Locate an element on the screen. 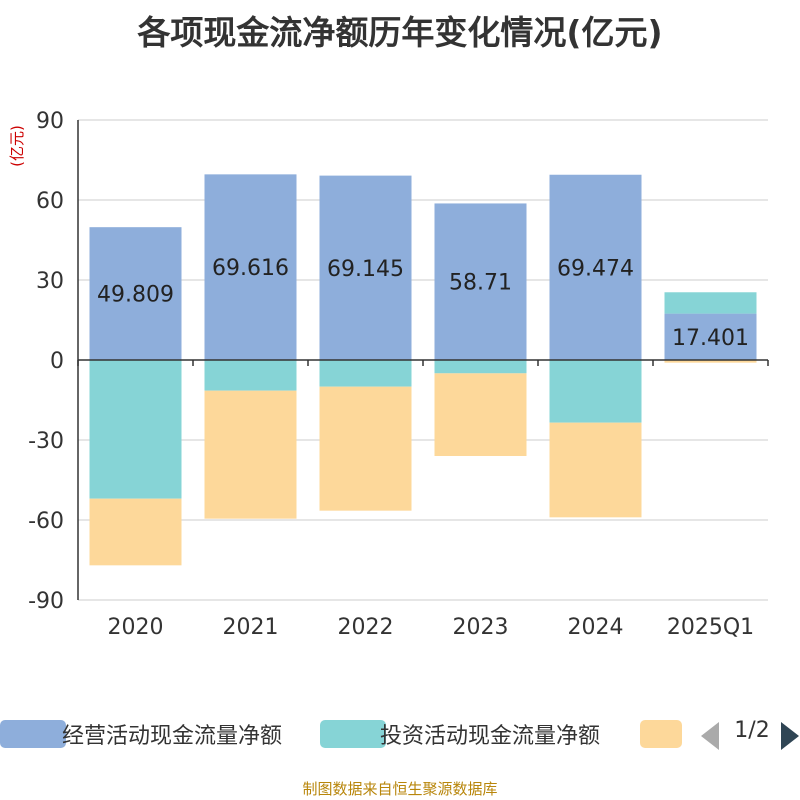 This screenshot has height=800, width=800. x-tick-label: 2025Q1 is located at coordinates (710, 627).